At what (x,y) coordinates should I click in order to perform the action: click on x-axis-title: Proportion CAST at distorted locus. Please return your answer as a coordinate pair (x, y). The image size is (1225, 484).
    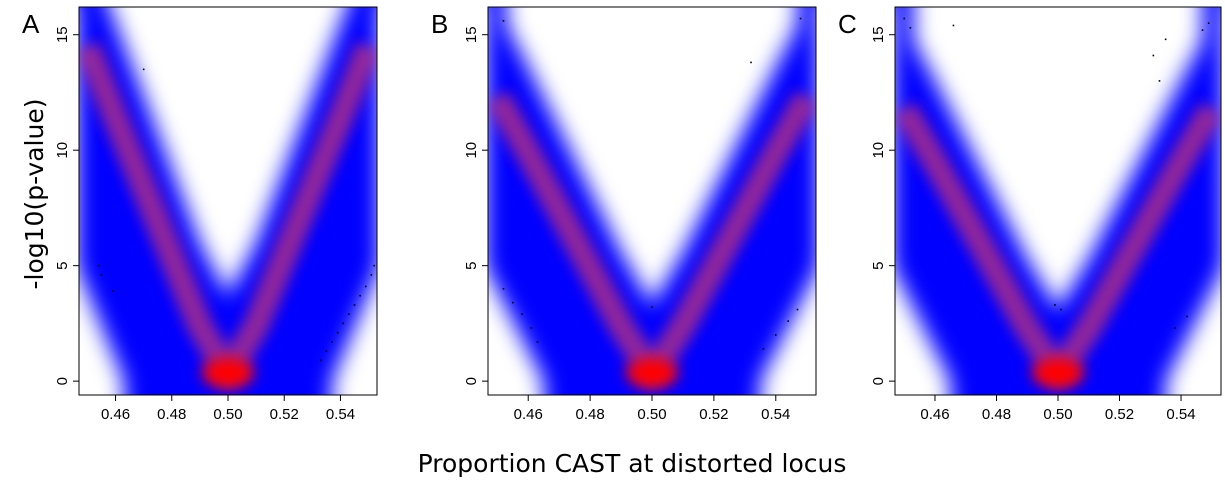
    Looking at the image, I should click on (632, 463).